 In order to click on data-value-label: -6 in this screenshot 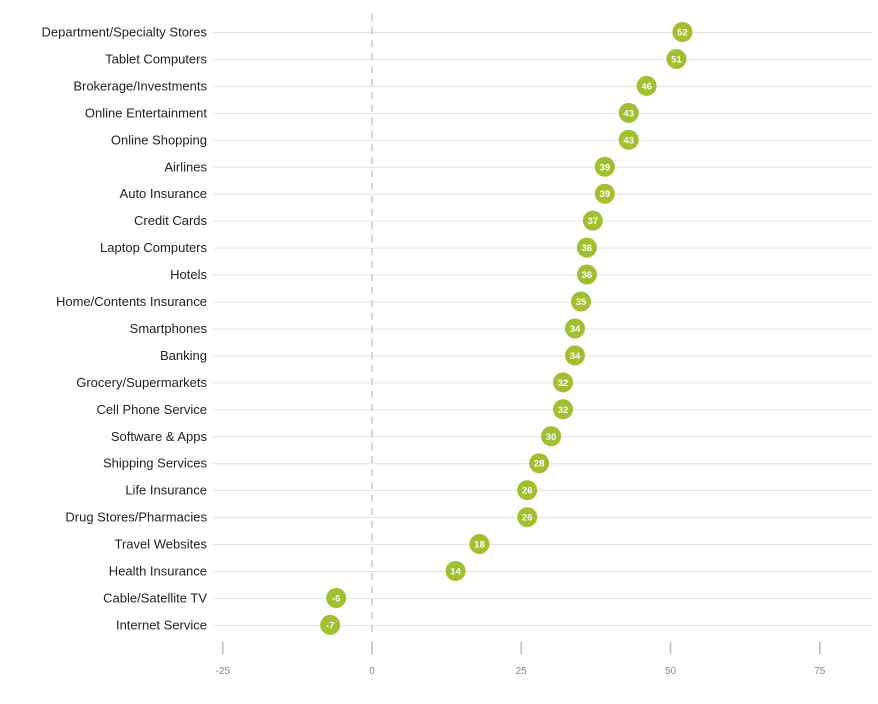, I will do `click(336, 598)`.